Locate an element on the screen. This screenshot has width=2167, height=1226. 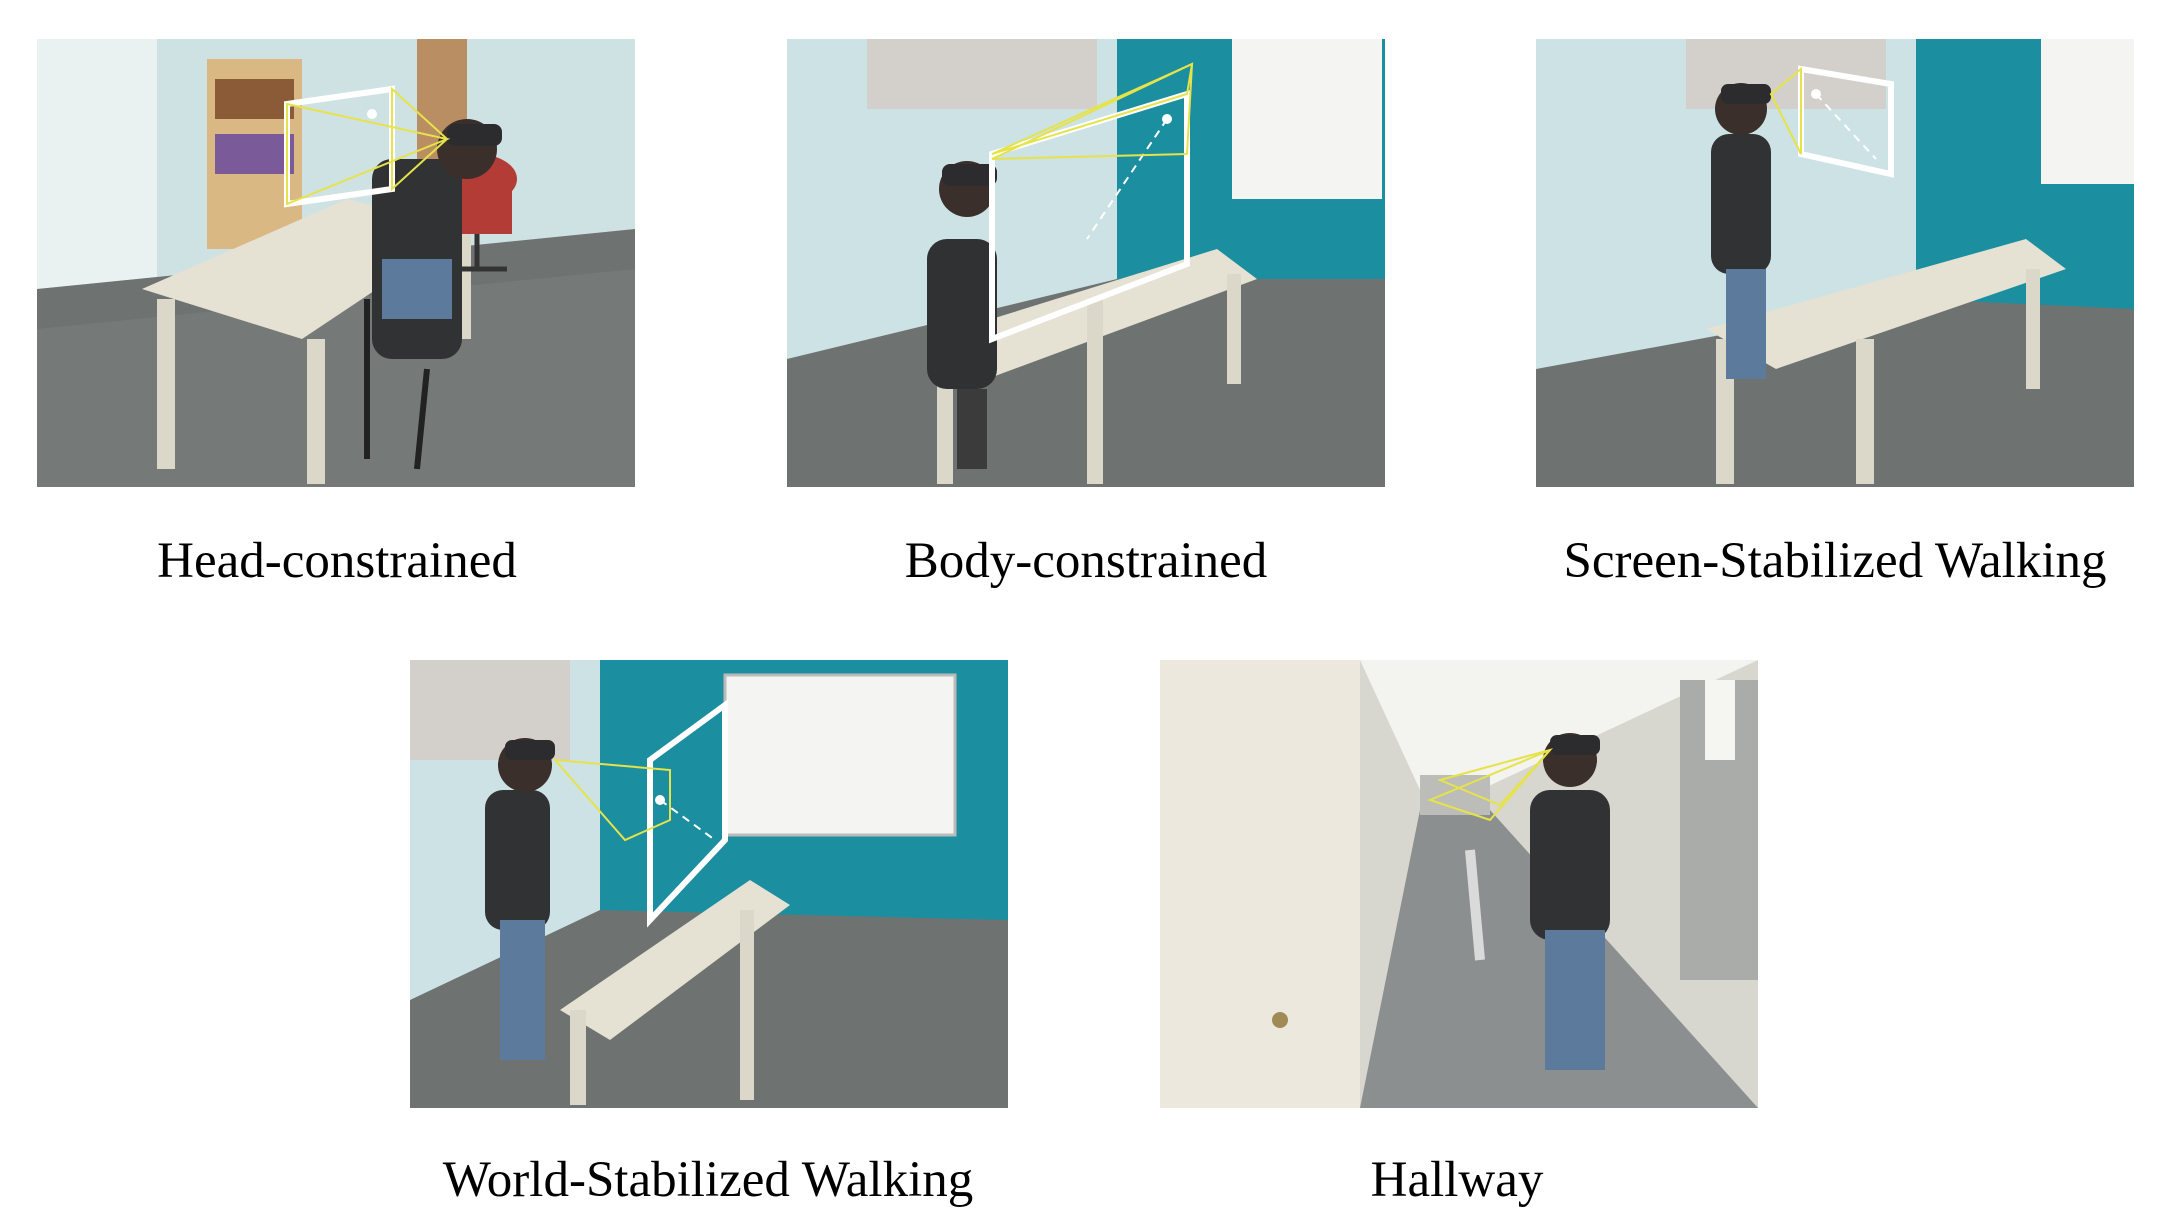
body-constrained-scene is located at coordinates (1086, 263).